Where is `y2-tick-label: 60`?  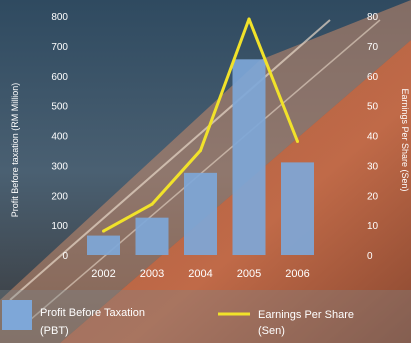
y2-tick-label: 60 is located at coordinates (373, 77).